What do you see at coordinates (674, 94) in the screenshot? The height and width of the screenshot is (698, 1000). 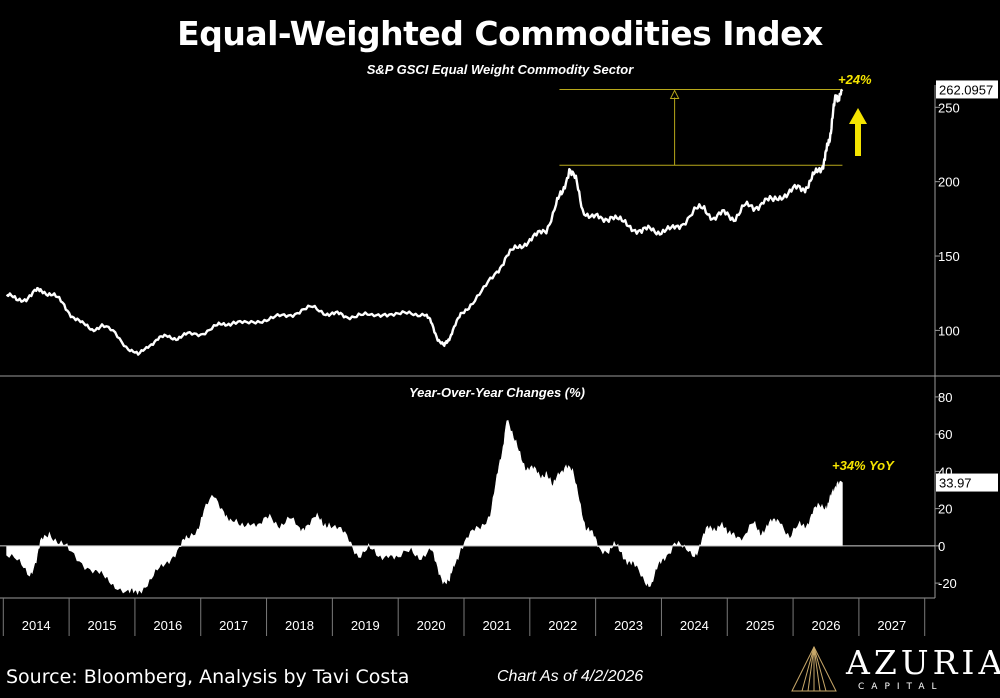 I see `guide-arrow-head` at bounding box center [674, 94].